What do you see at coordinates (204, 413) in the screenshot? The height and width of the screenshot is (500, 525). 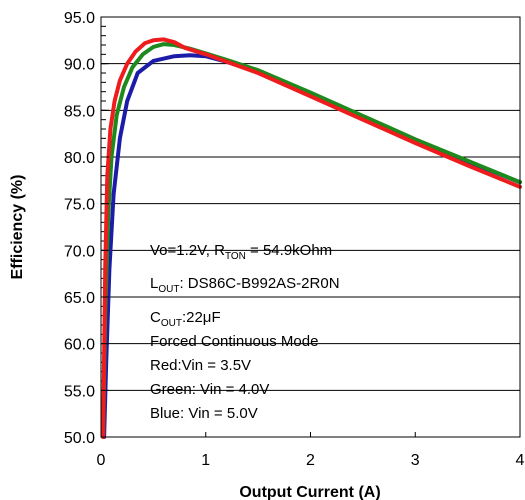 I see `annotation-line-blue: Blue: Vin = 5.0V` at bounding box center [204, 413].